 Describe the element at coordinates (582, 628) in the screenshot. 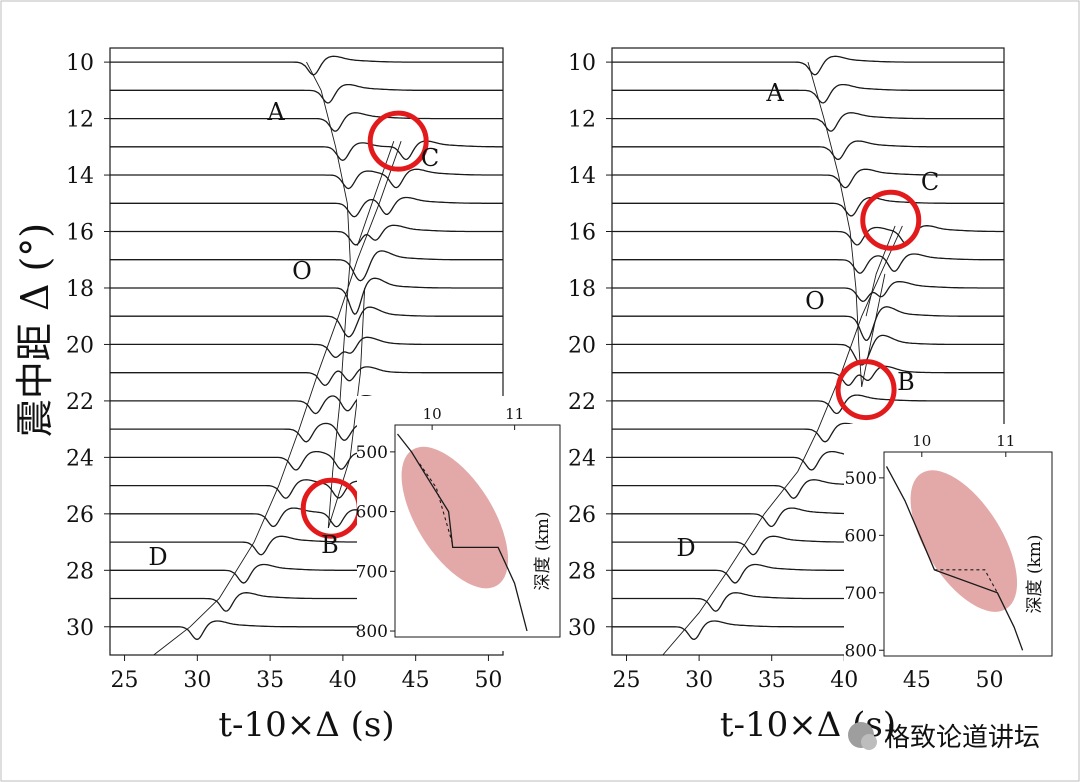

I see `y-tick-label: 30` at that location.